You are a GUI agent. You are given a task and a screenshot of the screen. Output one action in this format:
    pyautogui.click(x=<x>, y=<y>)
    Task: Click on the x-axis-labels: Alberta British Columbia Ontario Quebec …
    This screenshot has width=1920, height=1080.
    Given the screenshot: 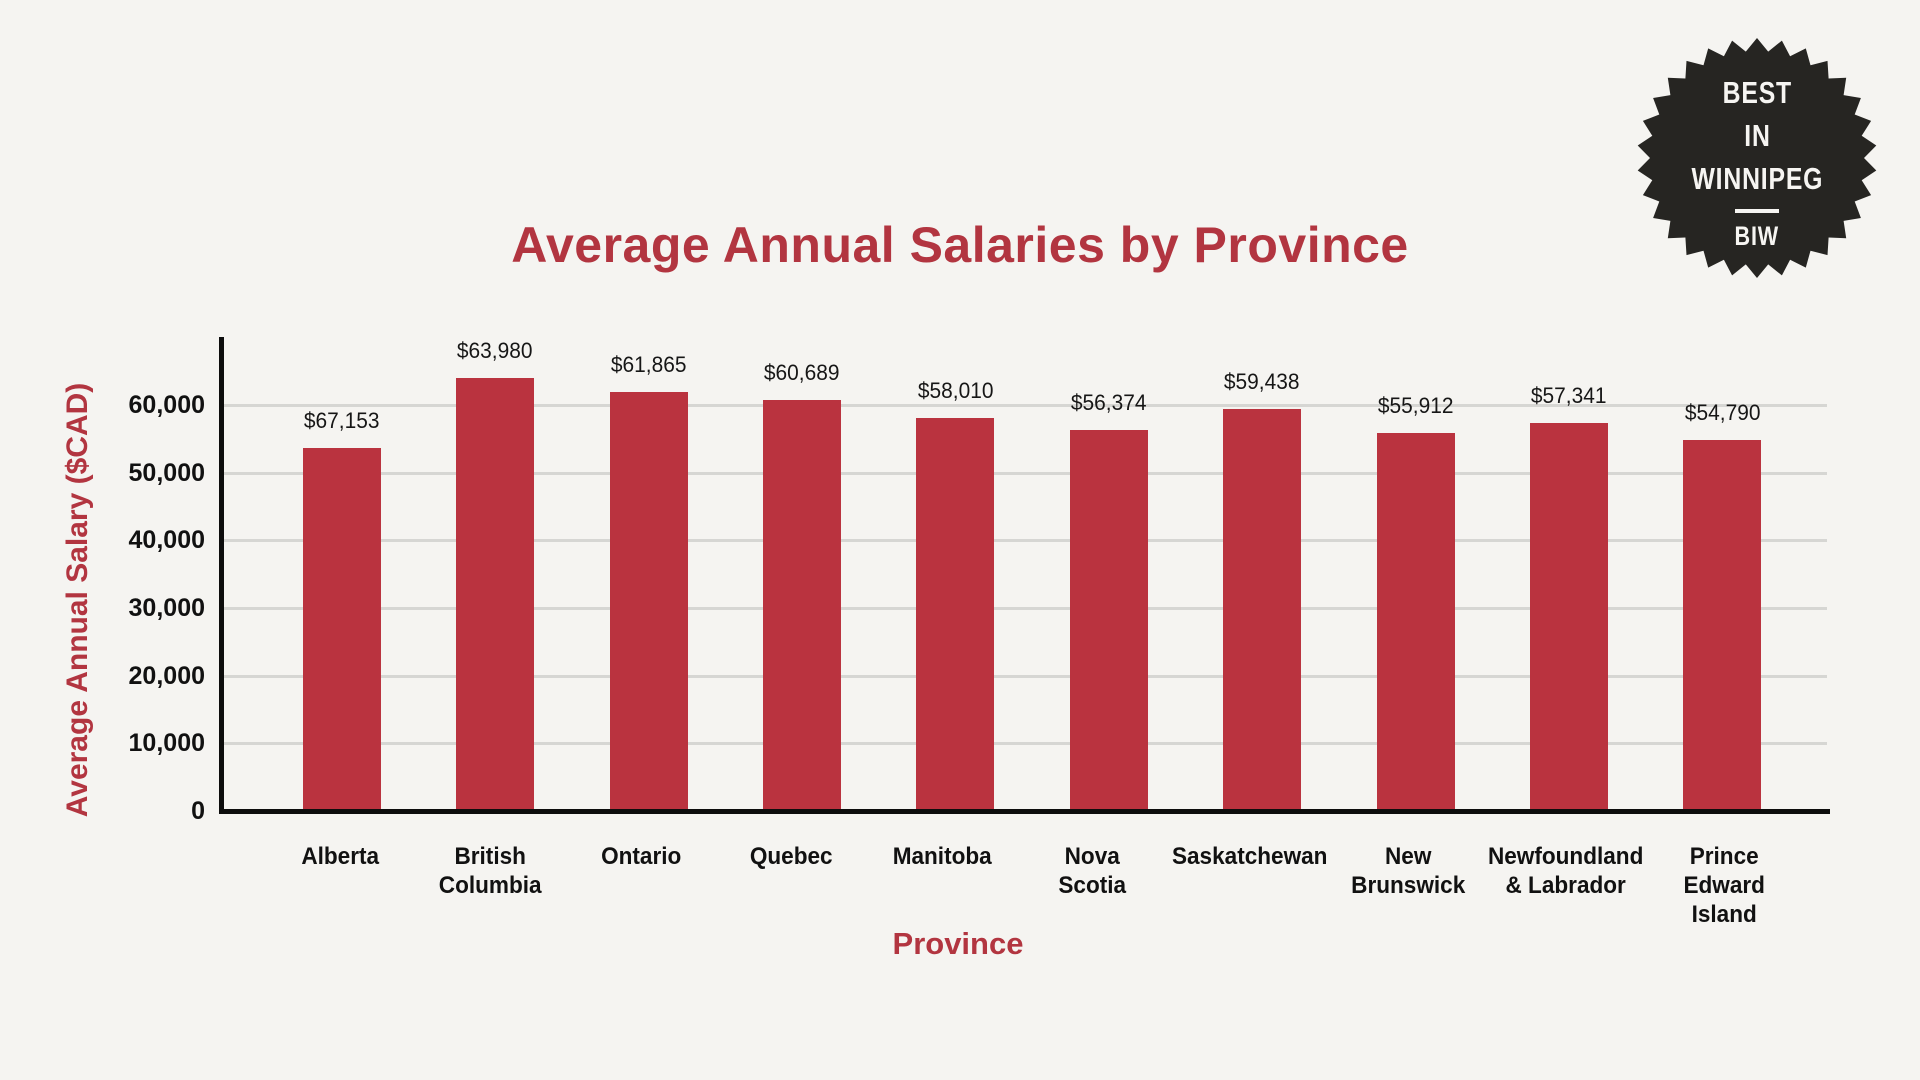 What is the action you would take?
    pyautogui.click(x=1032, y=885)
    